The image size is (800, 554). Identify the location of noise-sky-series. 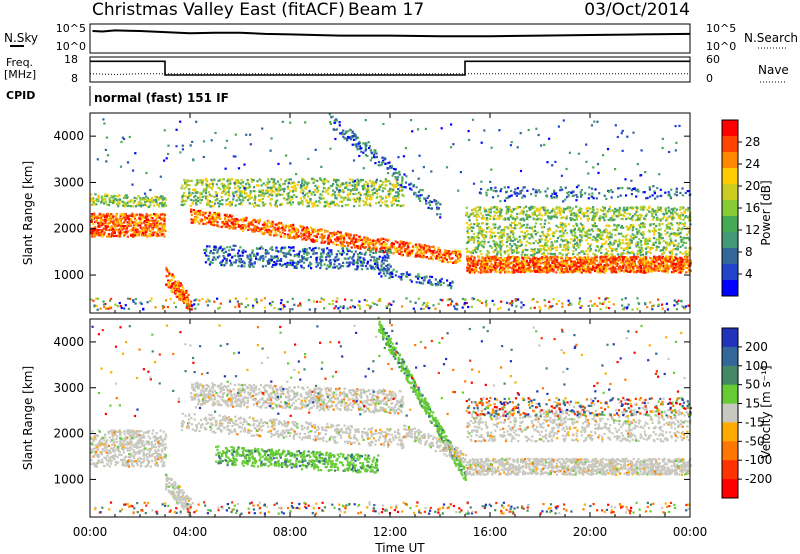
(391, 33).